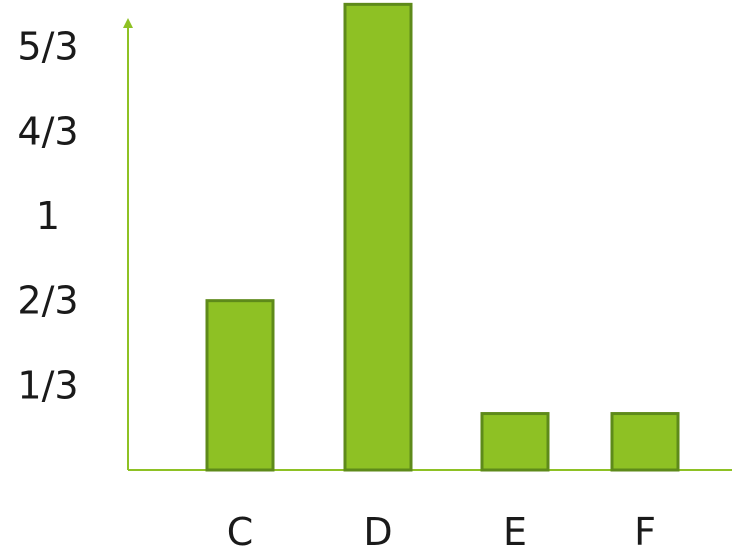 The image size is (732, 550). I want to click on bar-f, so click(645, 442).